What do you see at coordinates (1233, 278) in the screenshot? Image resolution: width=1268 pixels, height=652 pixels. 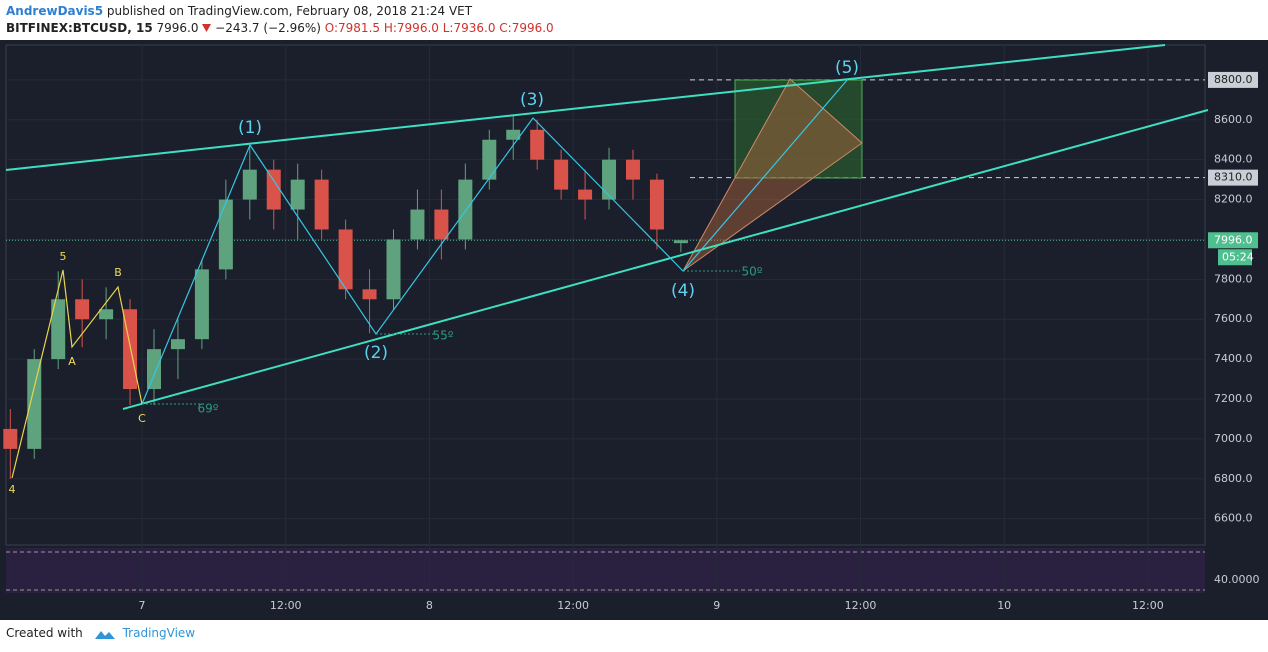 I see `y-tick-label: 7800.0` at bounding box center [1233, 278].